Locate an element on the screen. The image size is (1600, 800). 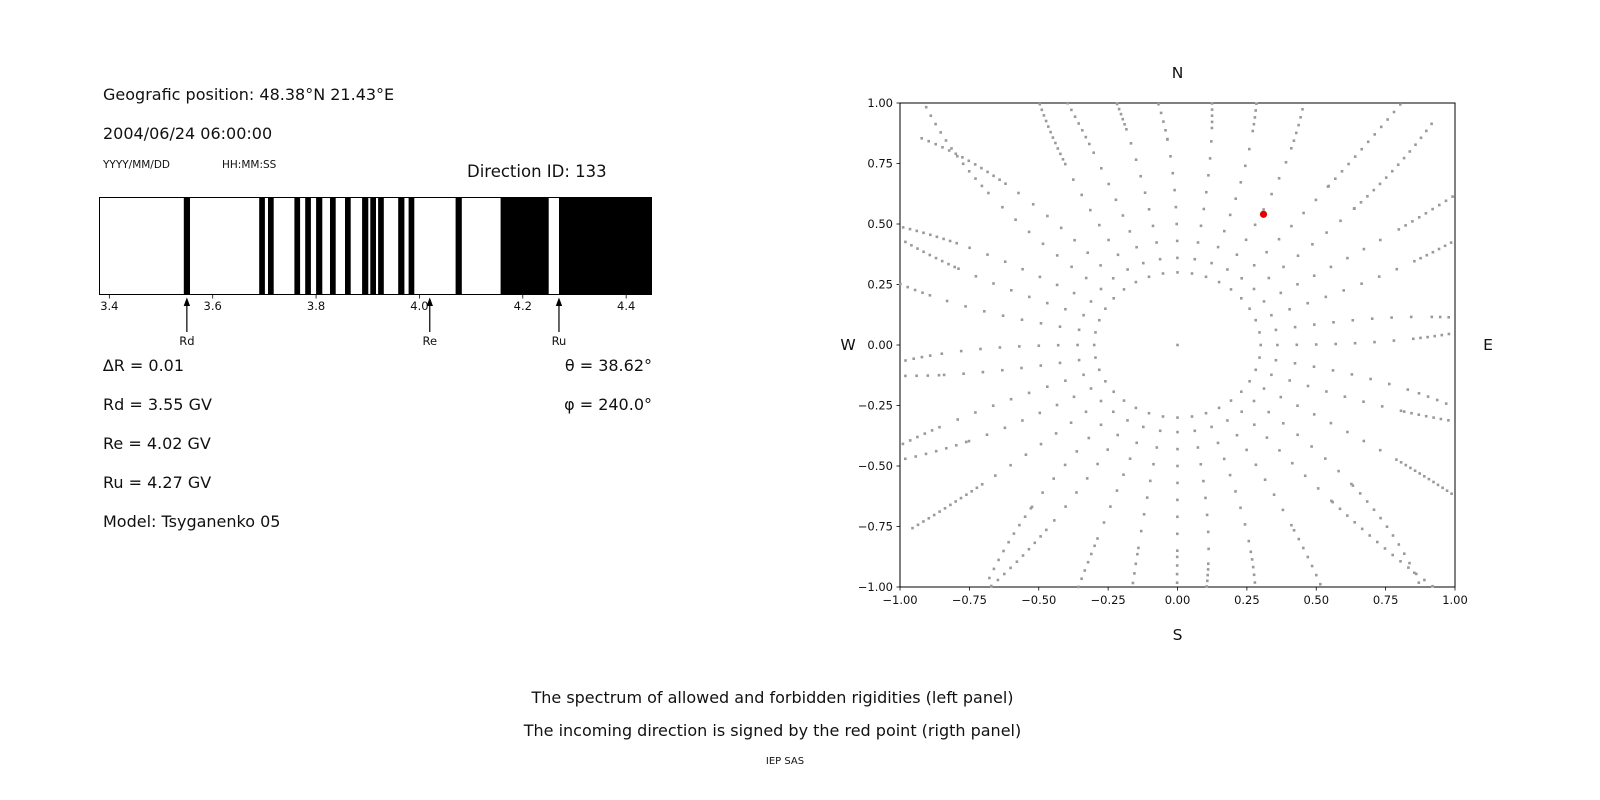
geographic-position-label: Geografic position: 48.38°N 21.43°E is located at coordinates (249, 94).